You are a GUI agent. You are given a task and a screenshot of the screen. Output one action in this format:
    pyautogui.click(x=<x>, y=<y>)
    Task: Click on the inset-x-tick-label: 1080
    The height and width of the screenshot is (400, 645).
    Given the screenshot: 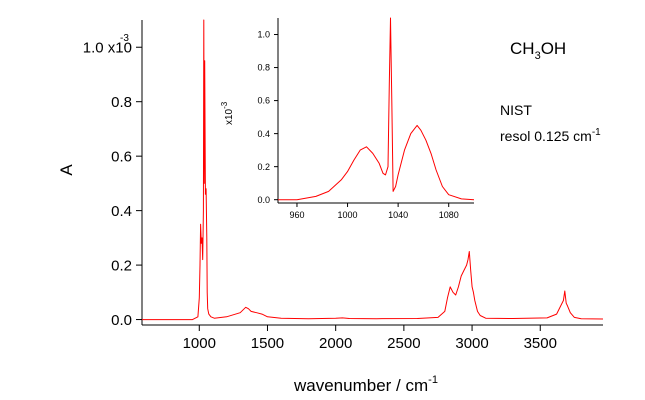 What is the action you would take?
    pyautogui.click(x=449, y=215)
    